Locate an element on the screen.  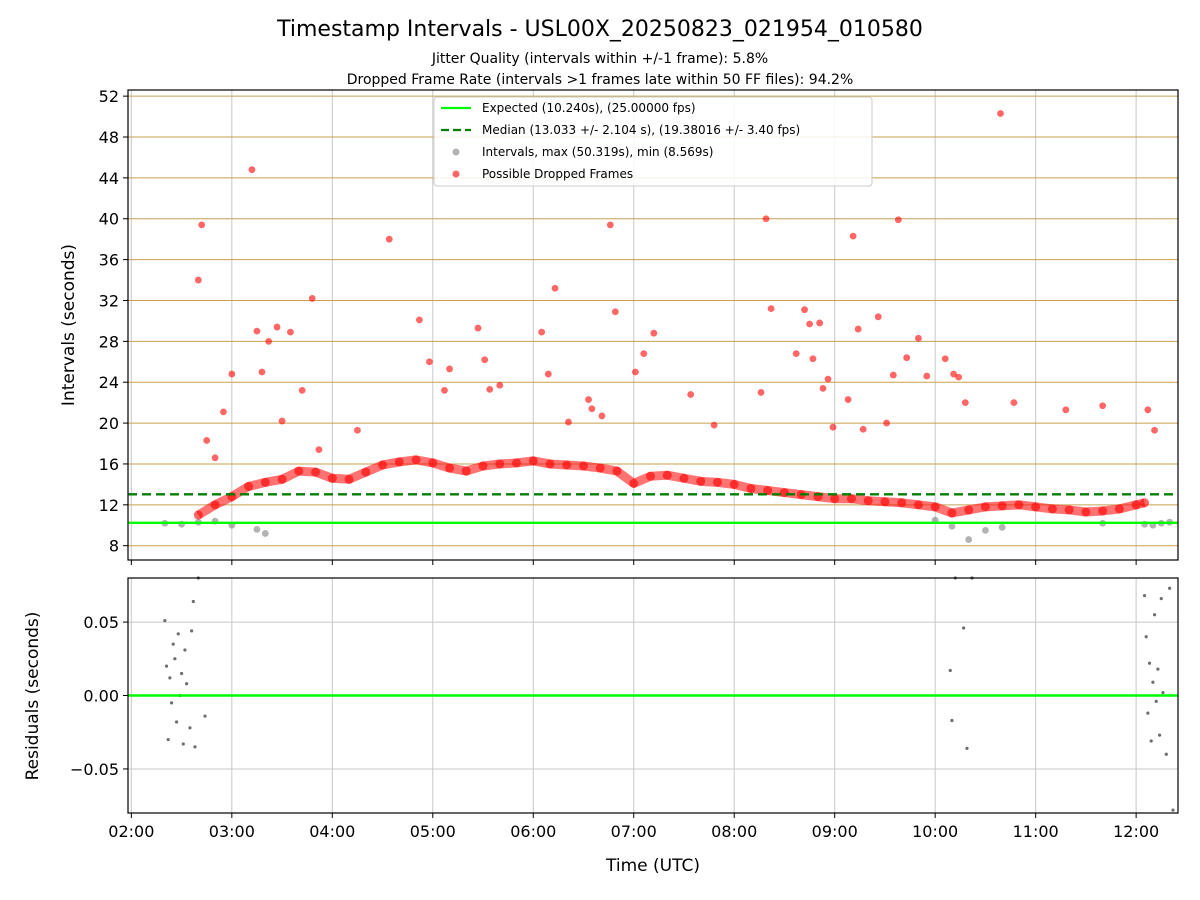
x-tick-label: 08:00 is located at coordinates (734, 831).